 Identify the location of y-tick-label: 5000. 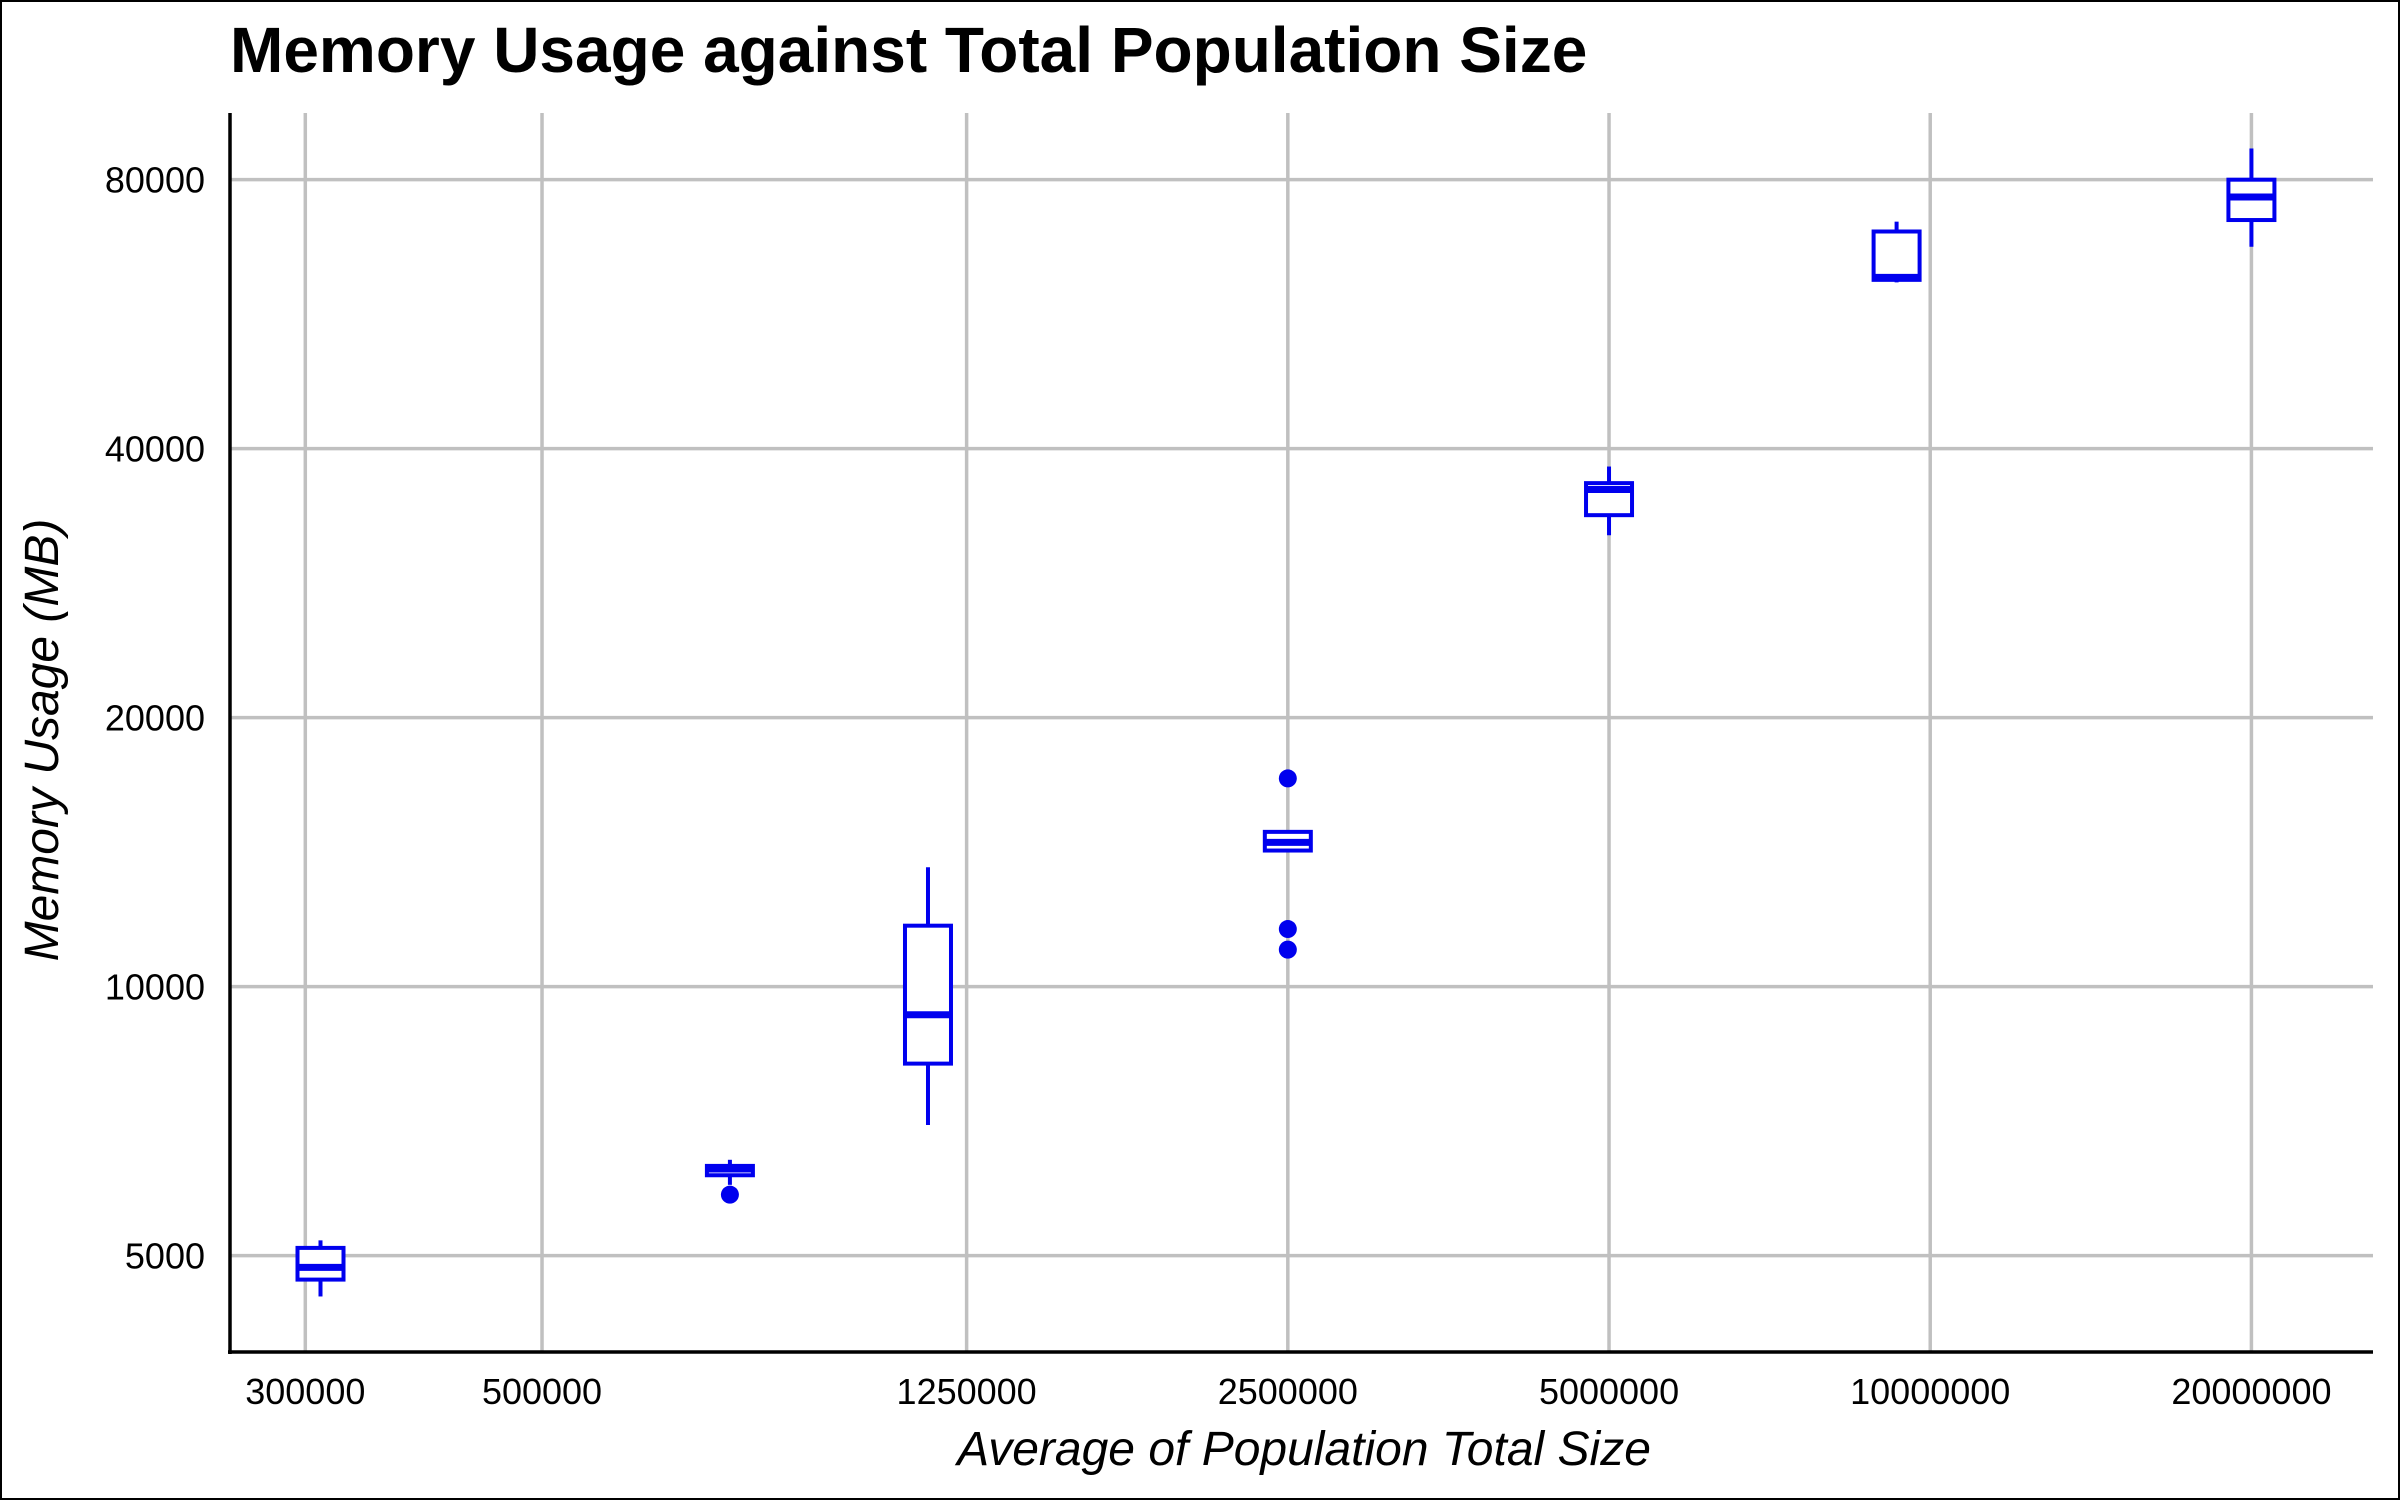
(165, 1256).